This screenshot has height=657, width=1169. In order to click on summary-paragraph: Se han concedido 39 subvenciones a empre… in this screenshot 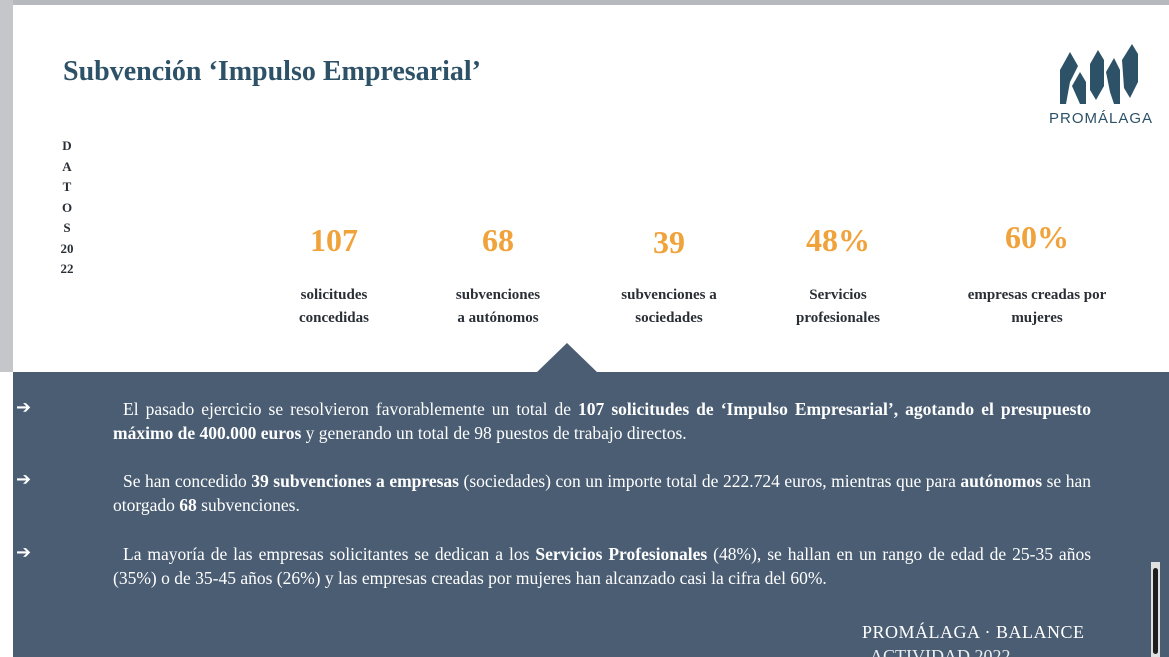, I will do `click(602, 493)`.